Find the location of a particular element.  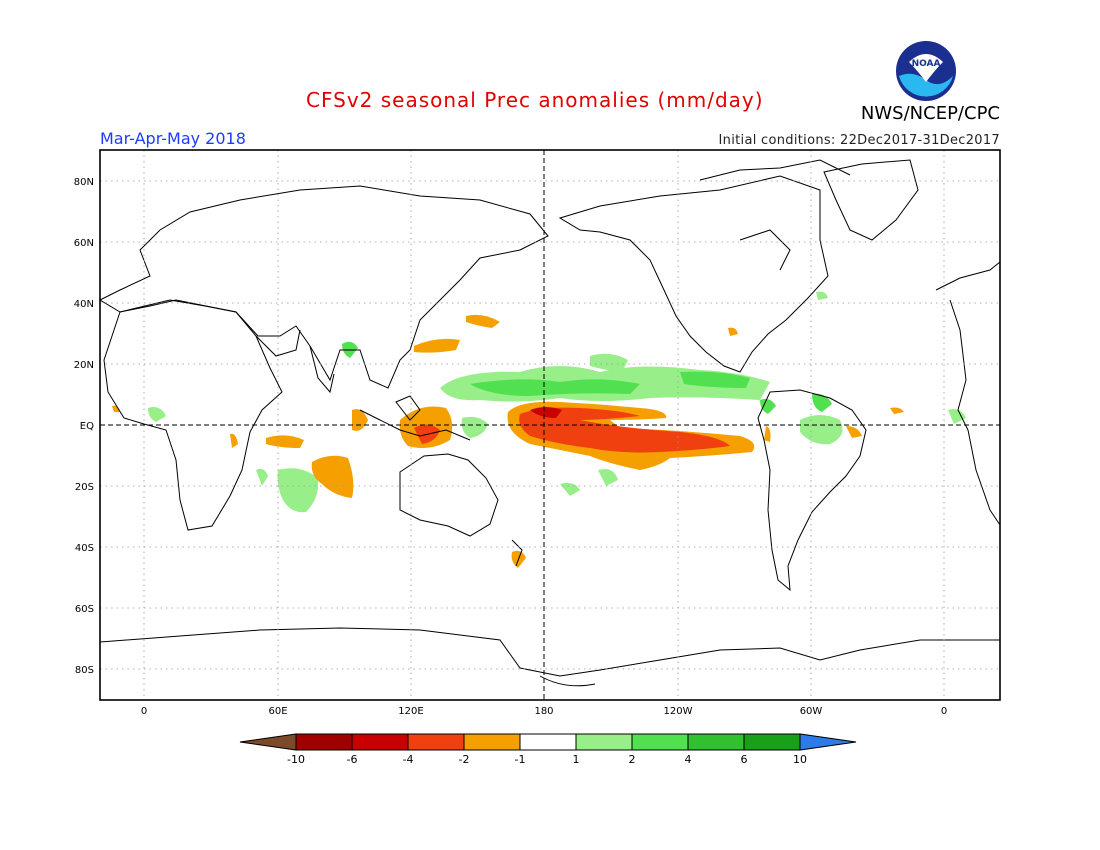

colorbar is located at coordinates (548, 742).